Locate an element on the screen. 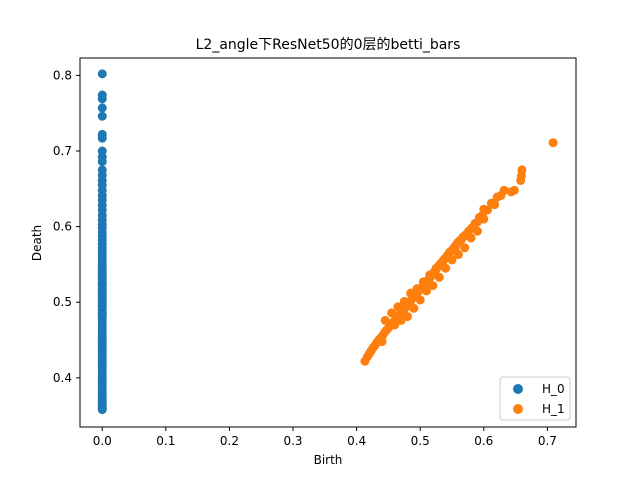  x-axis: 0.0 0.1 0.2 0.3 0.4 0.5 0.6 0.7 is located at coordinates (325, 437).